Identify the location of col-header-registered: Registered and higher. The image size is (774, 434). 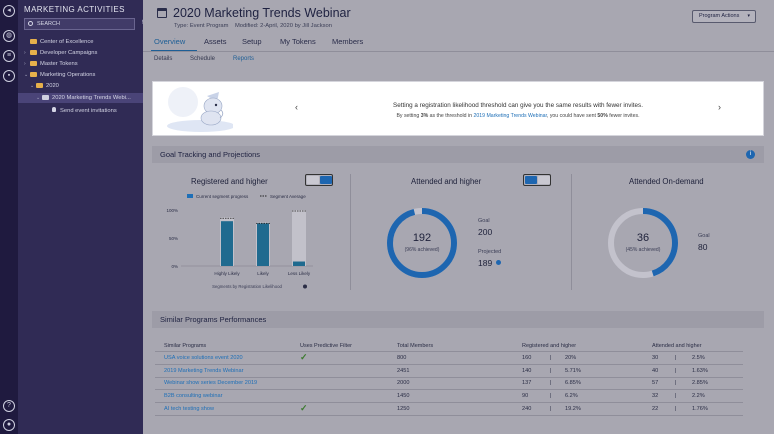
(549, 346).